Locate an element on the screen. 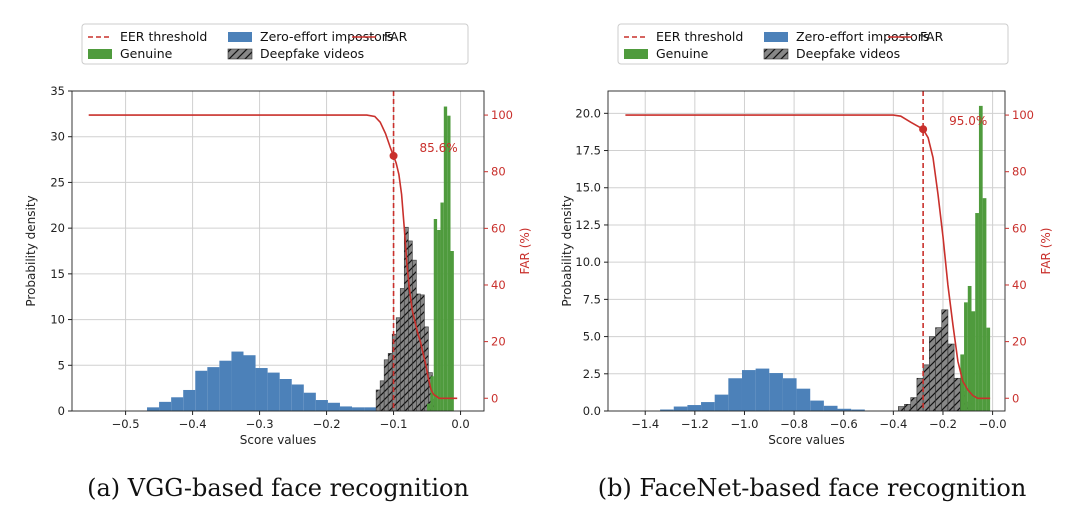 This screenshot has width=1080, height=519. series-zero-effort-impostors is located at coordinates (262, 381).